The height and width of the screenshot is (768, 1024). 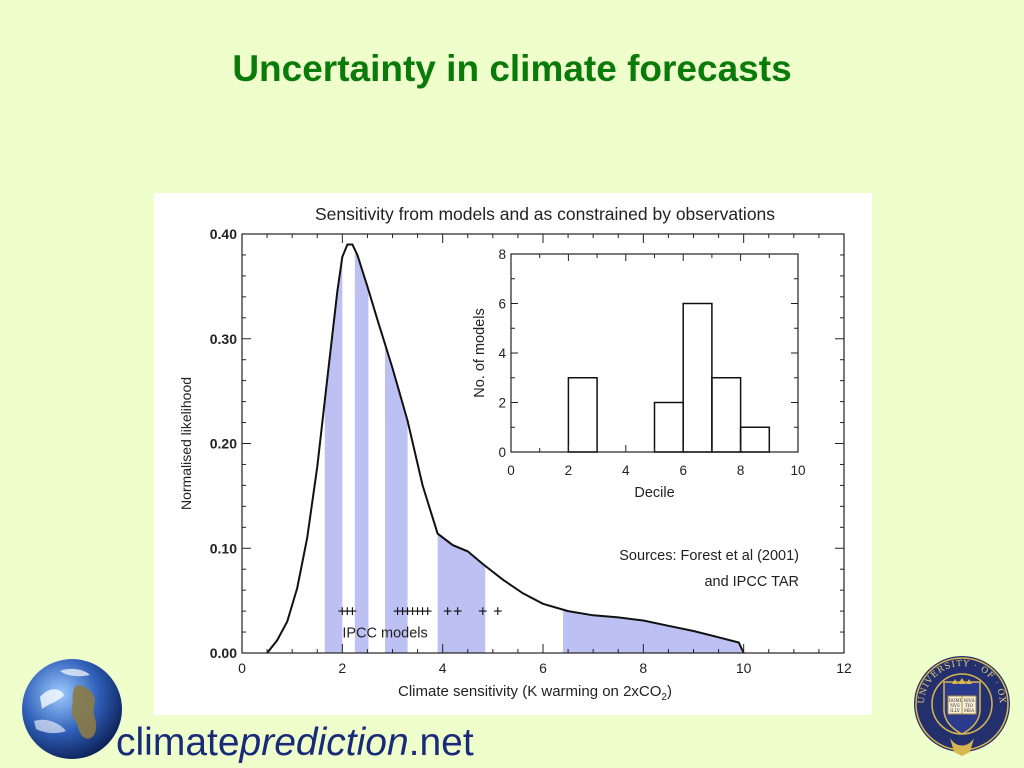 What do you see at coordinates (242, 668) in the screenshot?
I see `x-tick-label: 0` at bounding box center [242, 668].